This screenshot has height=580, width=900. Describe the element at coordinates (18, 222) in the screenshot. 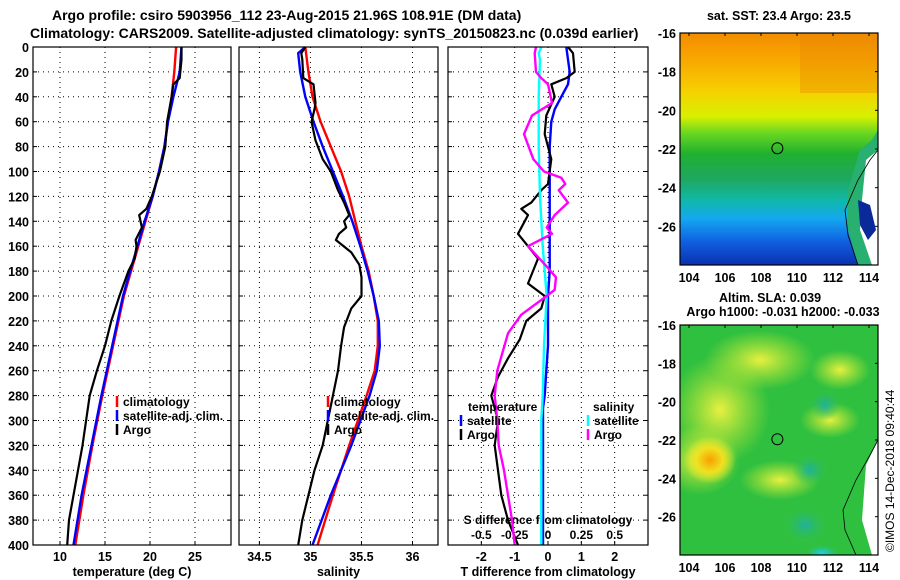

I see `y-tick-label: 140` at that location.